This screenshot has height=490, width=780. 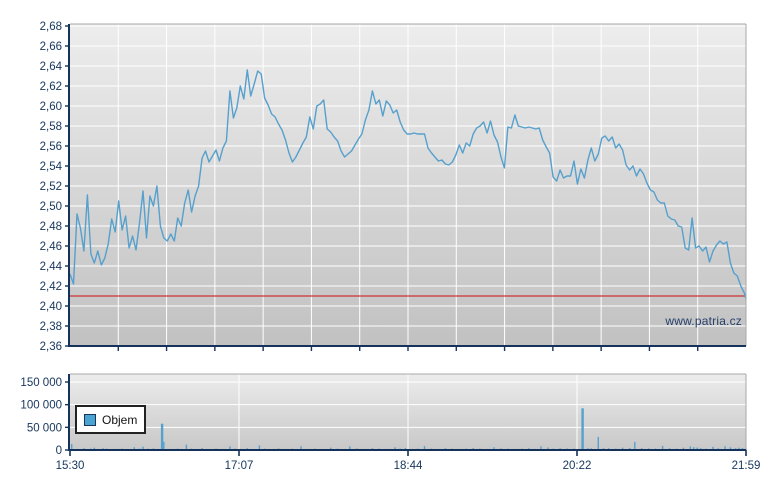 I want to click on price-y-tick-label: 2,36, so click(x=51, y=347).